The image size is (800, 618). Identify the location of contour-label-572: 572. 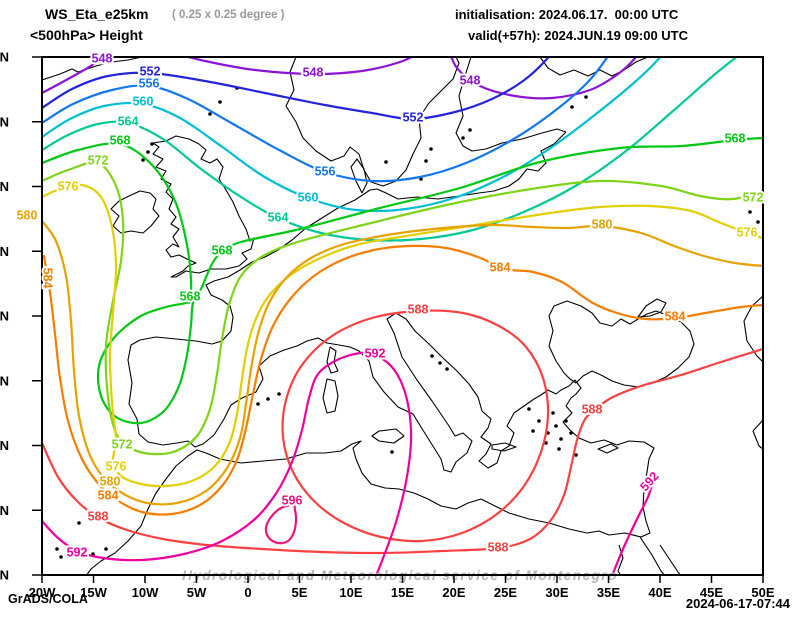
(122, 444).